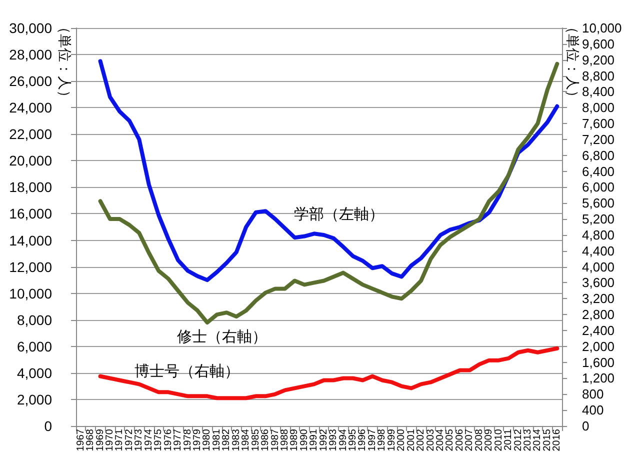 The height and width of the screenshot is (462, 640). I want to click on y2-tick-label: 9,600, so click(598, 44).